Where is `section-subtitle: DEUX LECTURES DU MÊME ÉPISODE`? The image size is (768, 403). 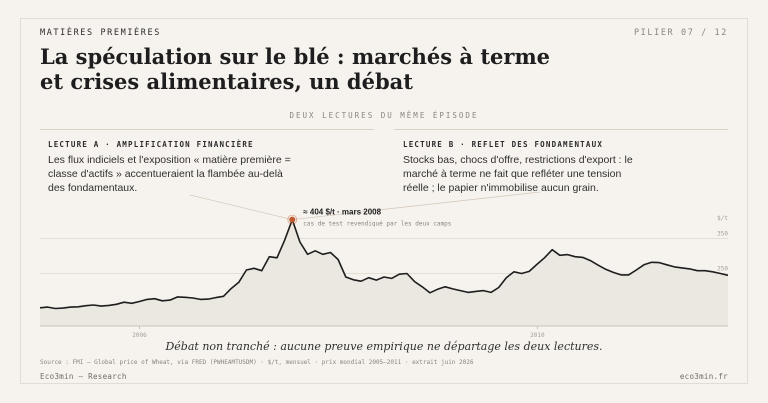 section-subtitle: DEUX LECTURES DU MÊME ÉPISODE is located at coordinates (384, 115).